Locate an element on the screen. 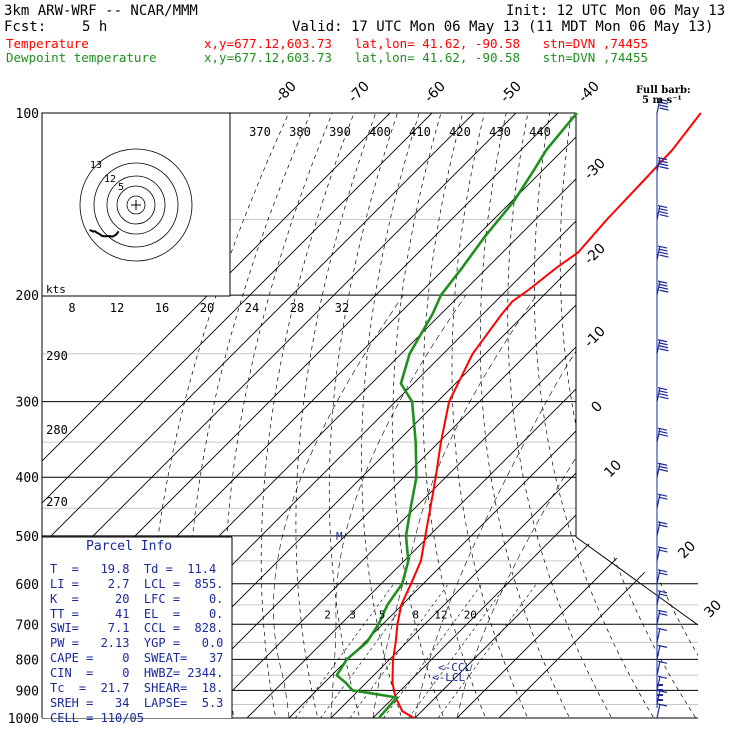 The height and width of the screenshot is (740, 740). theta-label: 420 is located at coordinates (460, 132).